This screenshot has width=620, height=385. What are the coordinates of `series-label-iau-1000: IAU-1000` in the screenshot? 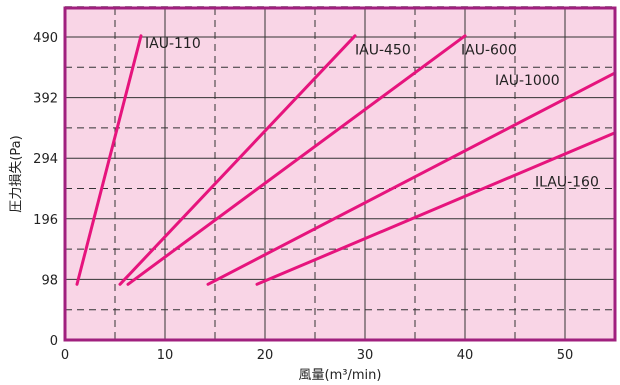 It's located at (527, 81).